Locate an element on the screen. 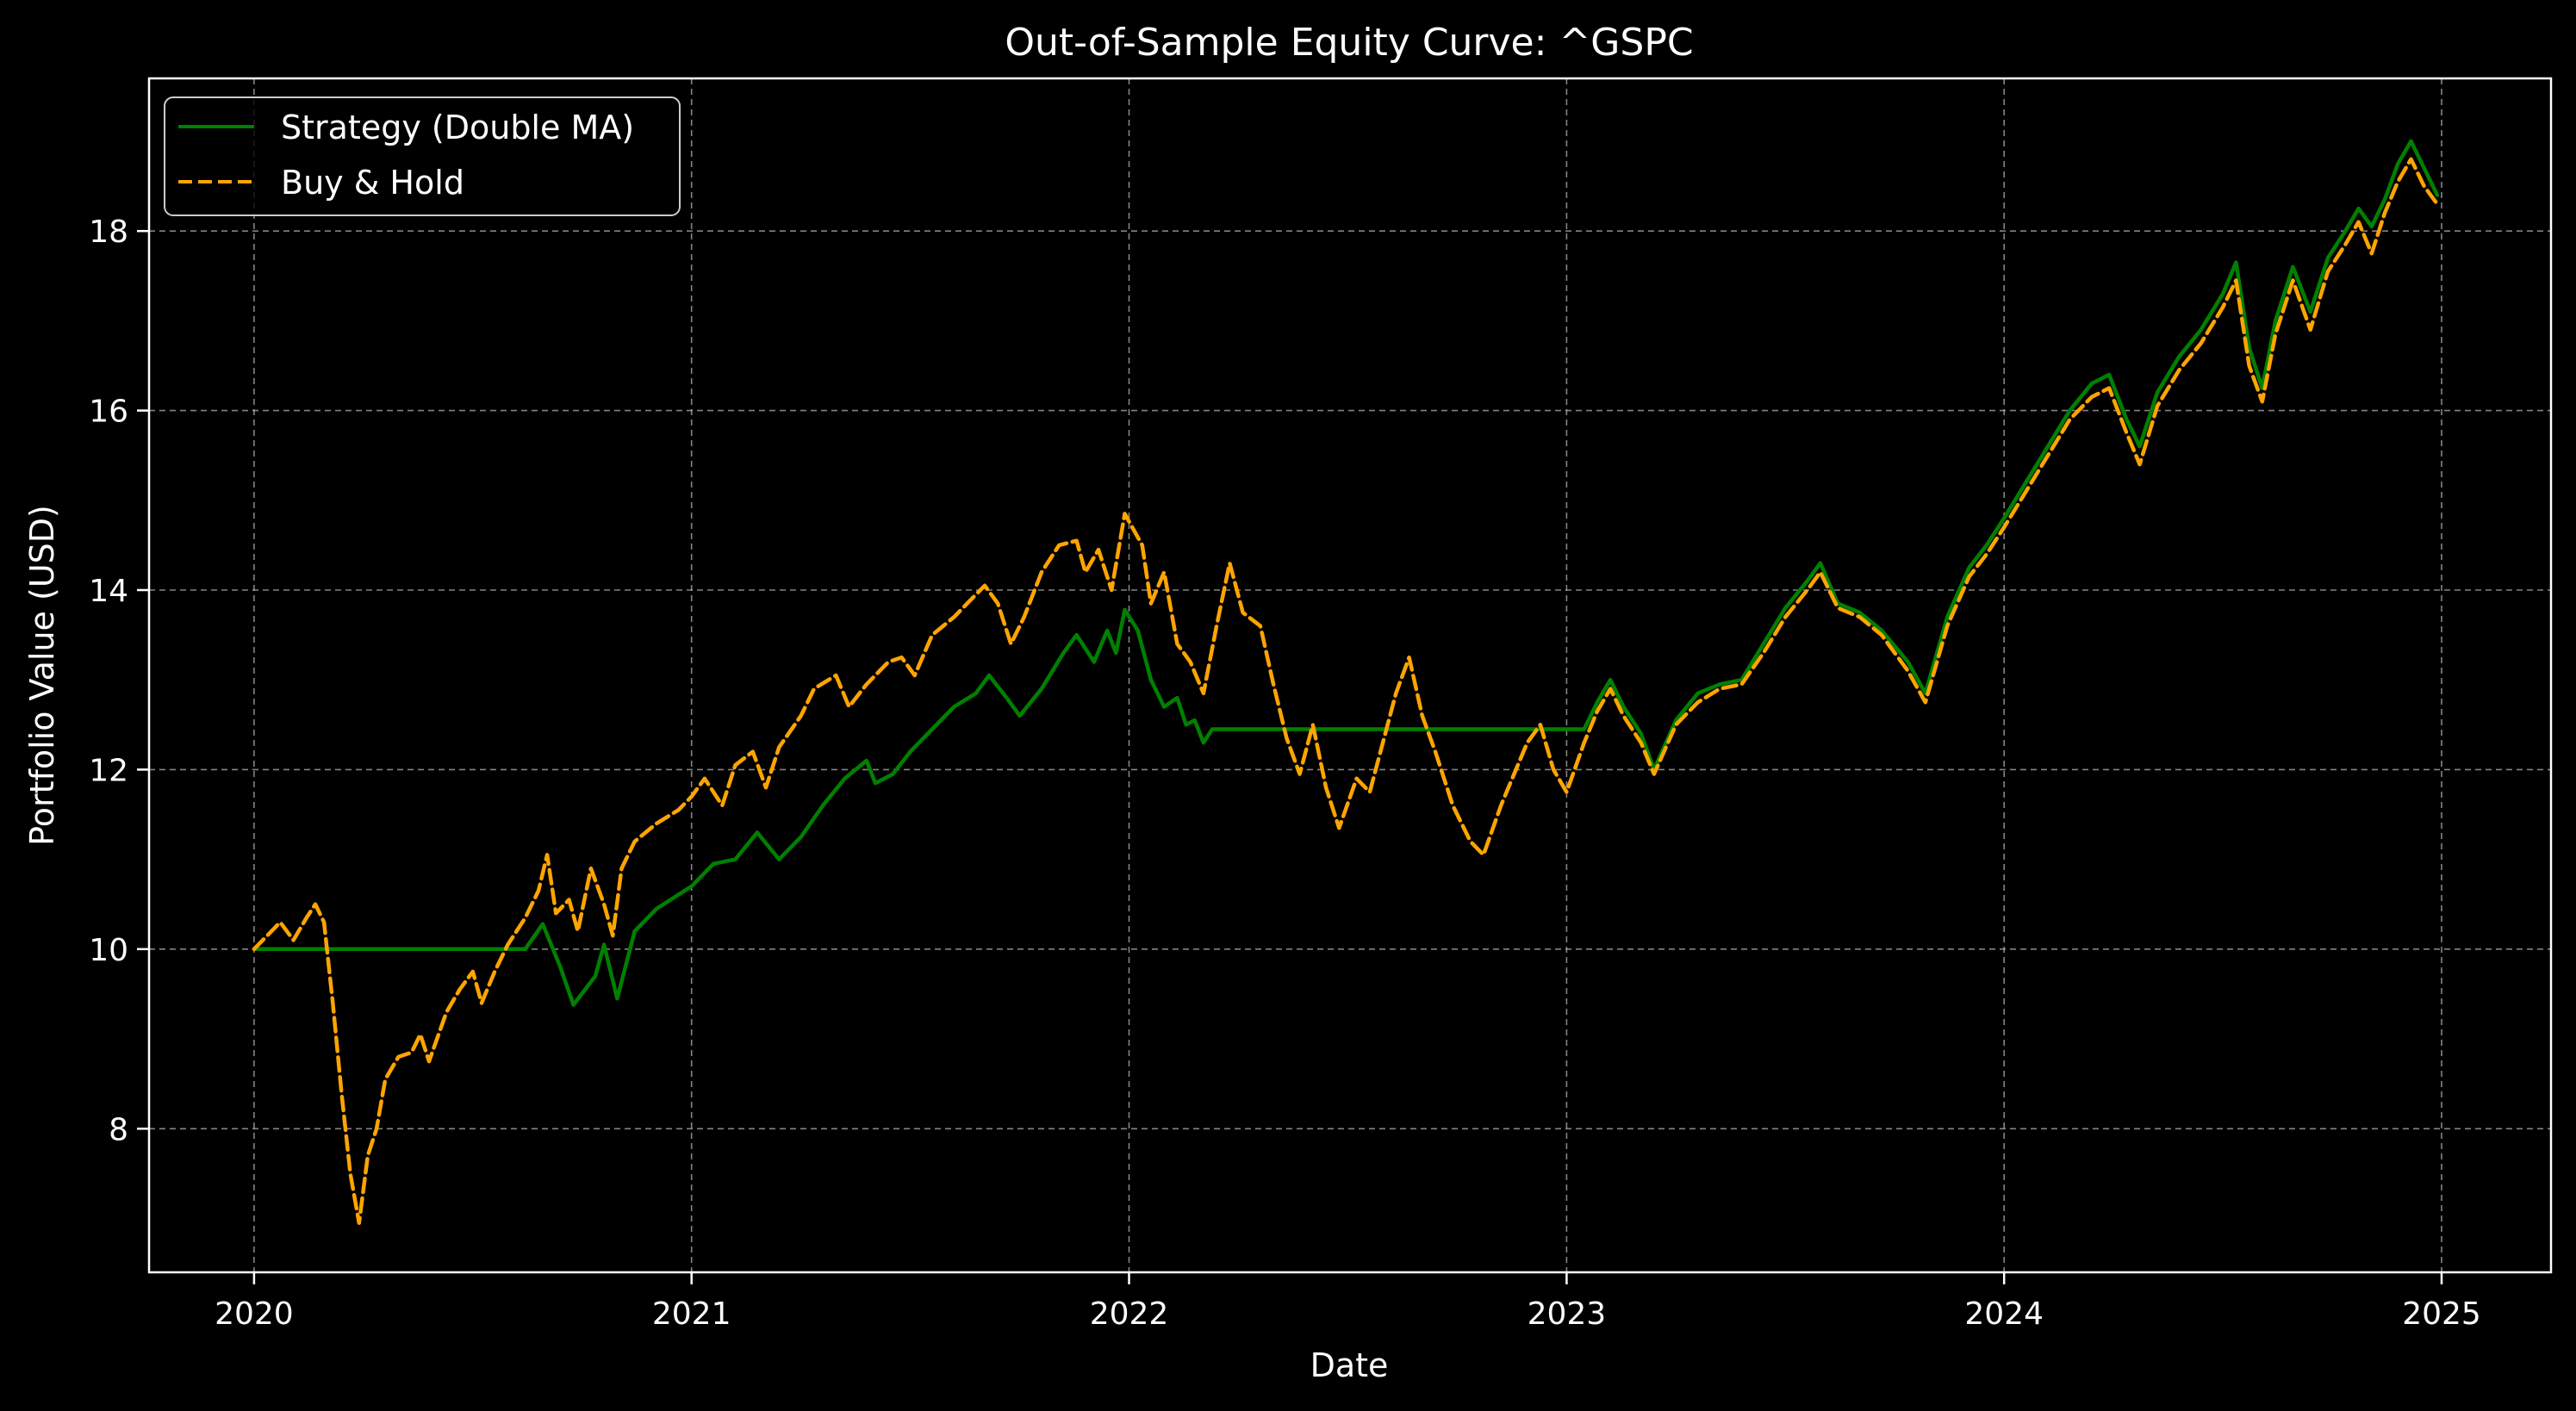 The image size is (2576, 1411). x-tick-label-2023: 2023 is located at coordinates (1568, 1314).